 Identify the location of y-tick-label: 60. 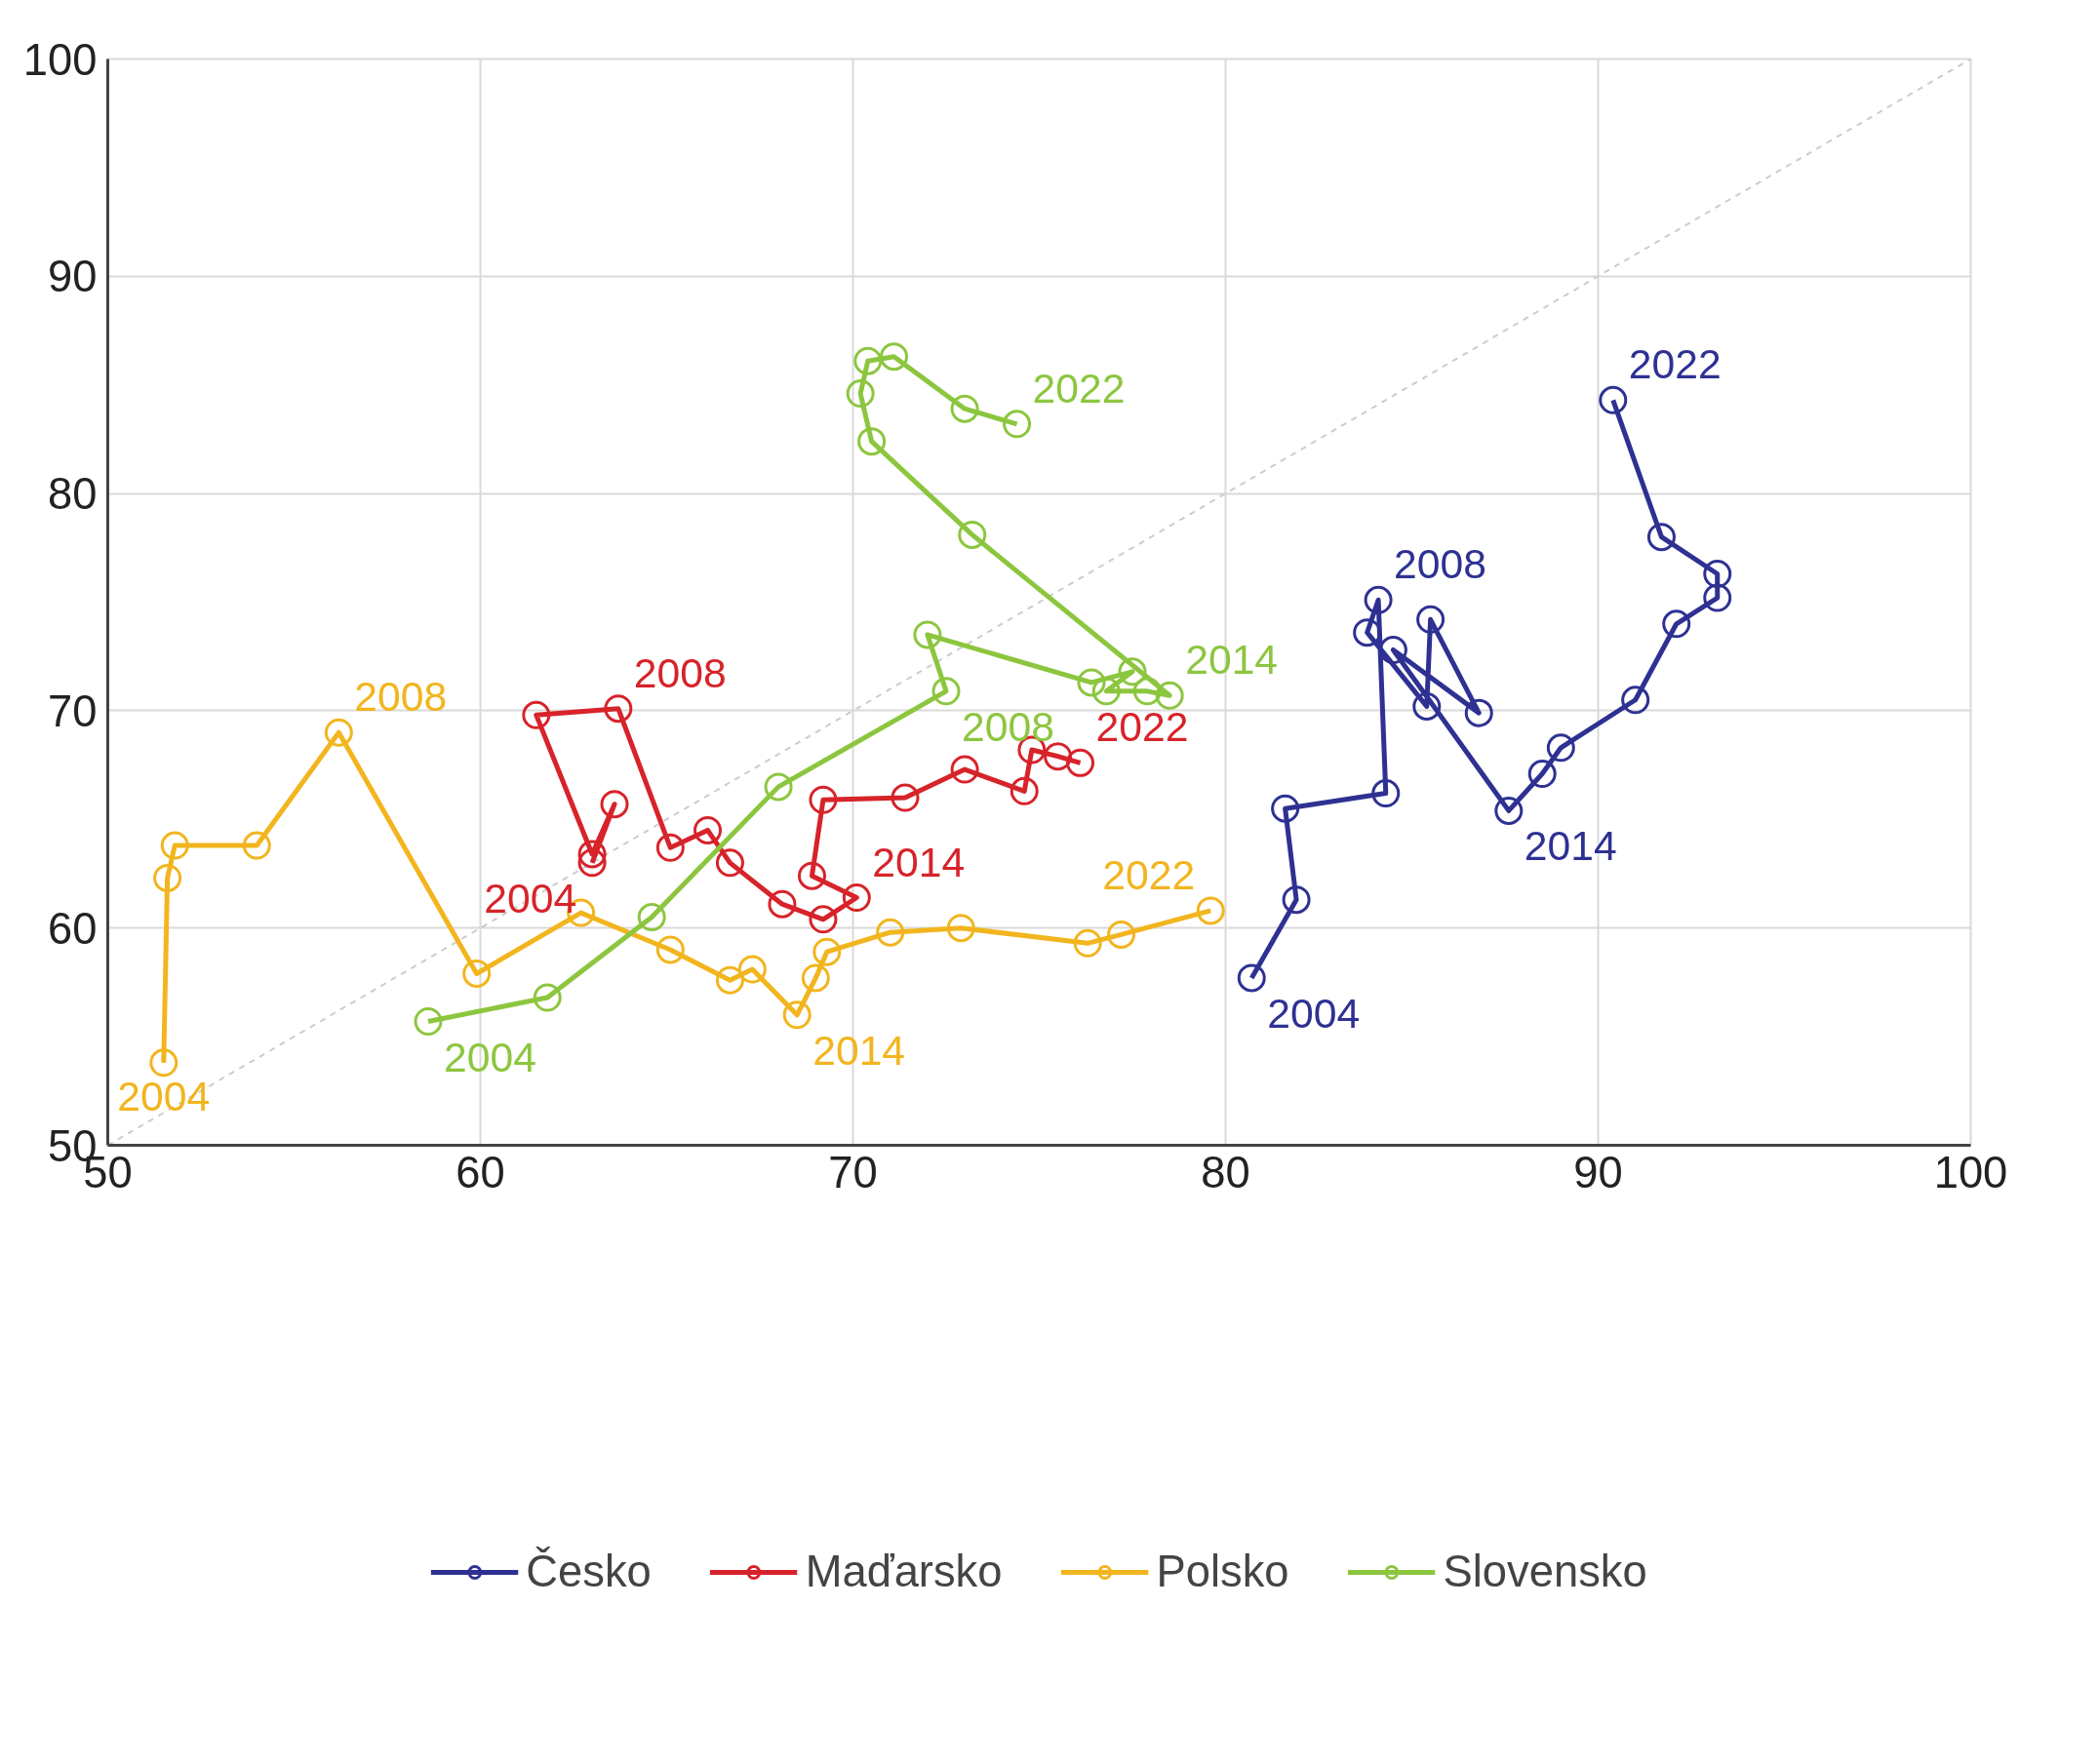
(73, 928).